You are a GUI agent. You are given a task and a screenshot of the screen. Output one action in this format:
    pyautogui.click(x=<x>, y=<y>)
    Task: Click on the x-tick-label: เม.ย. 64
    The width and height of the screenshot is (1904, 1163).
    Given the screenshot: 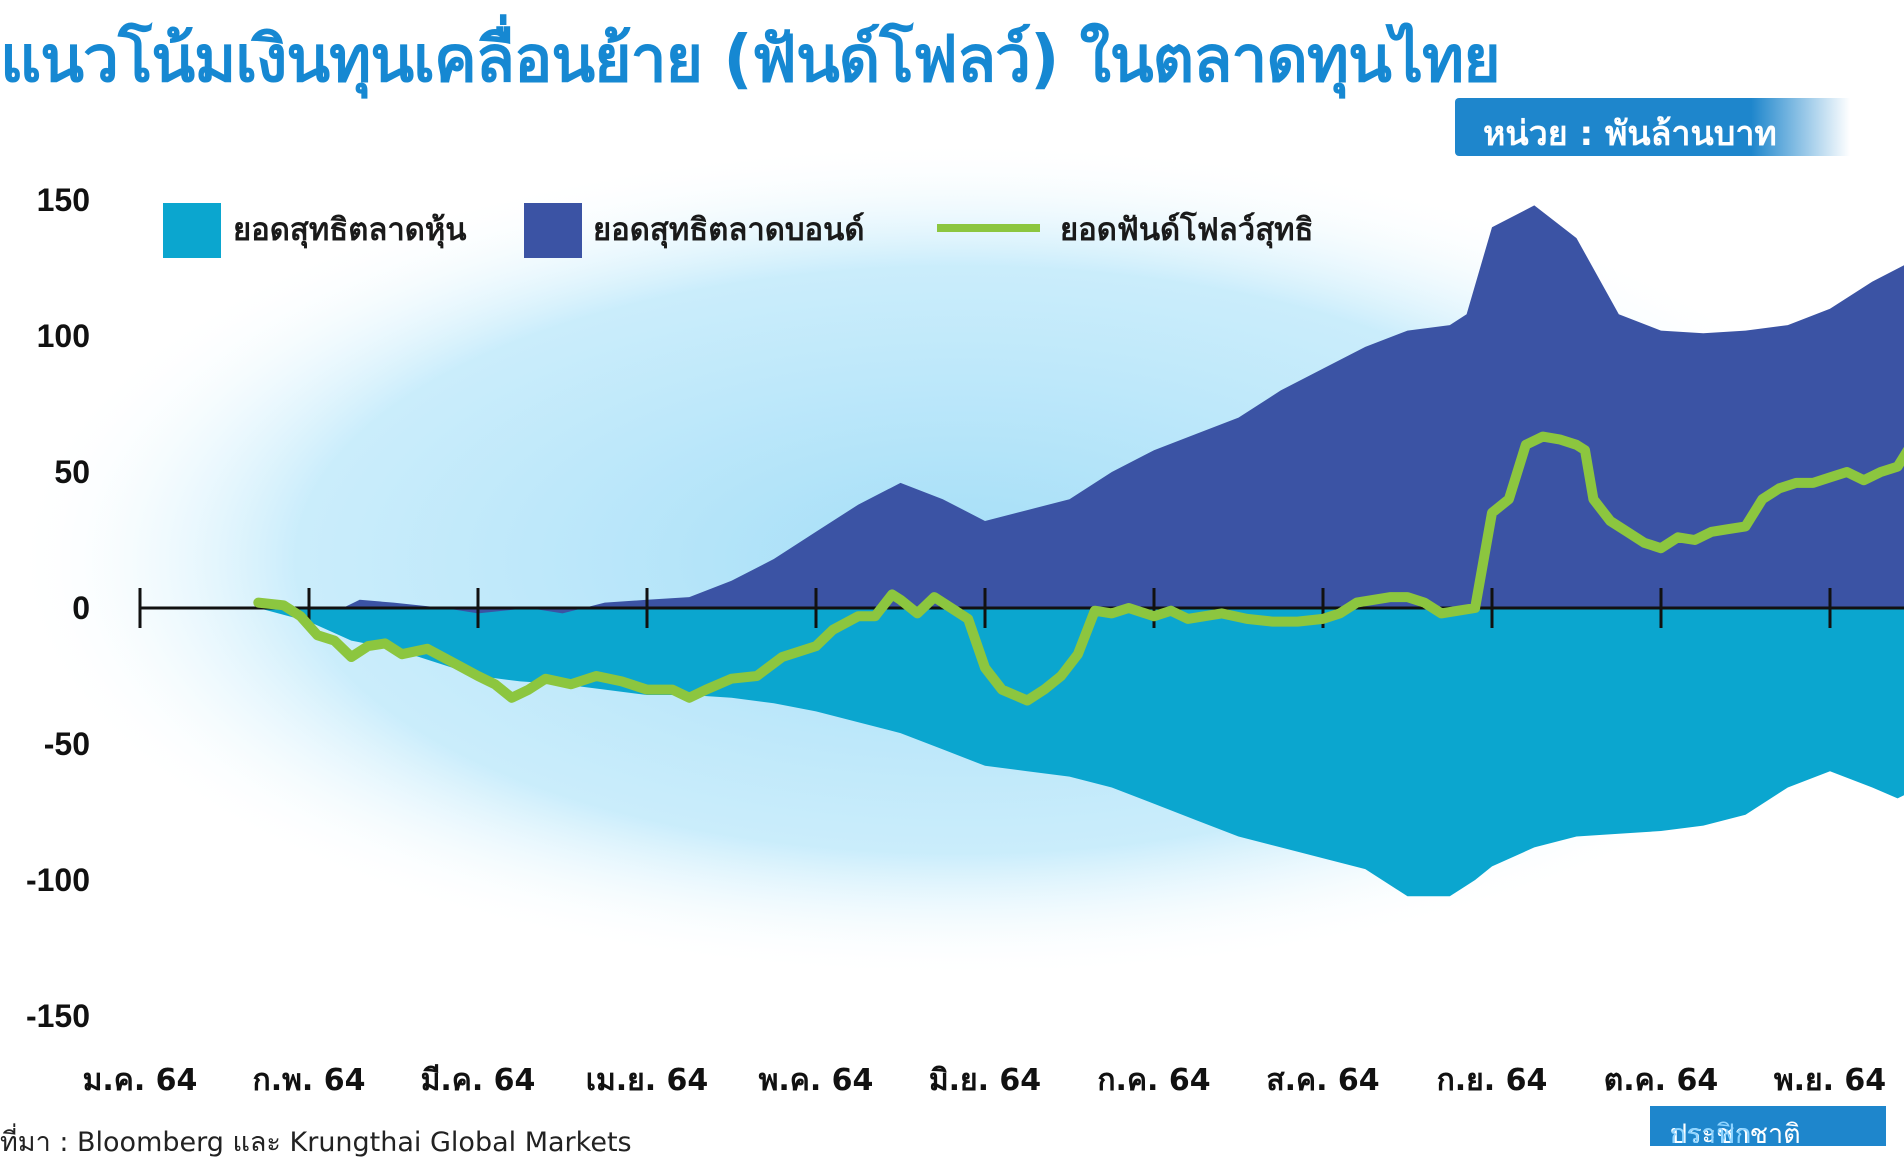 What is the action you would take?
    pyautogui.click(x=647, y=1080)
    